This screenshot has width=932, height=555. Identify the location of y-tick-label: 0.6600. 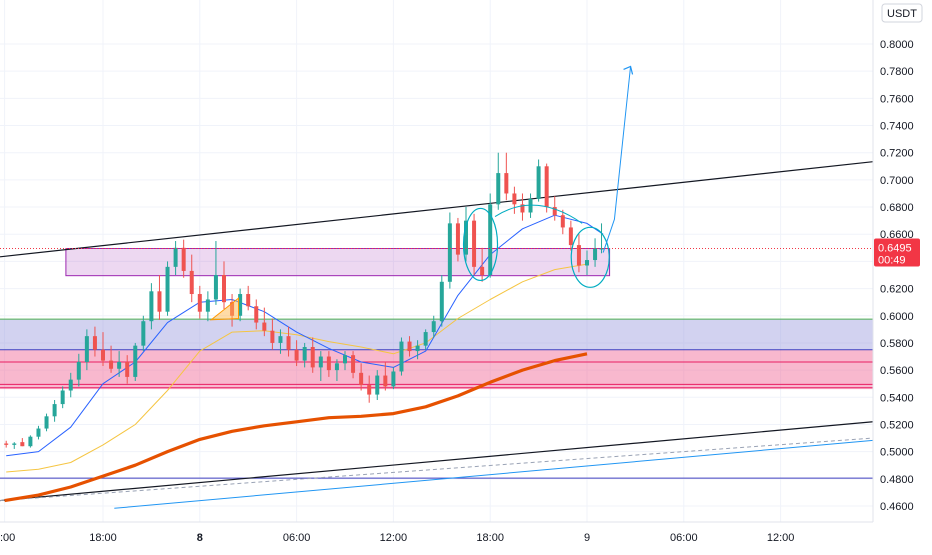
(897, 235).